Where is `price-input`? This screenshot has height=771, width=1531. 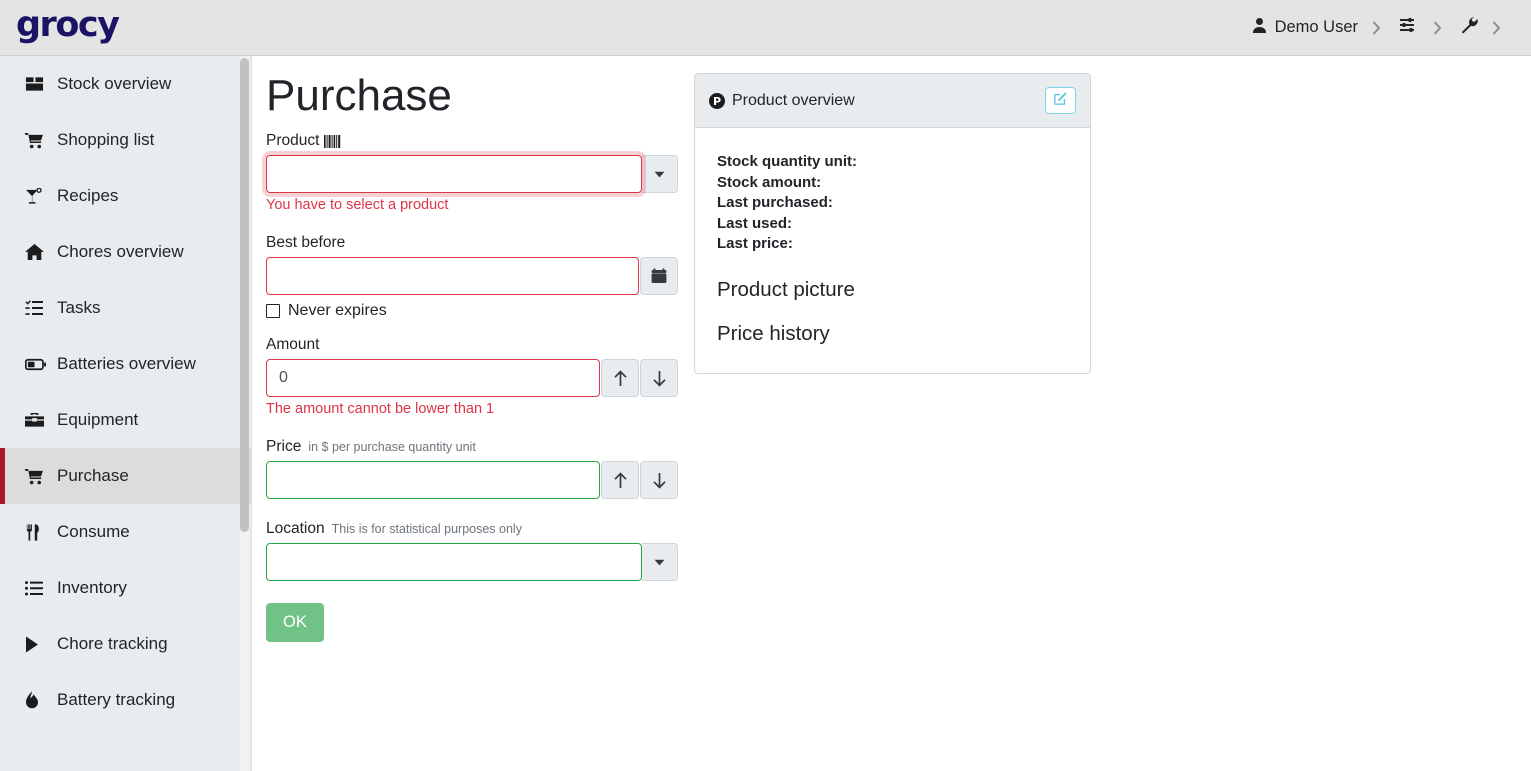 price-input is located at coordinates (433, 480).